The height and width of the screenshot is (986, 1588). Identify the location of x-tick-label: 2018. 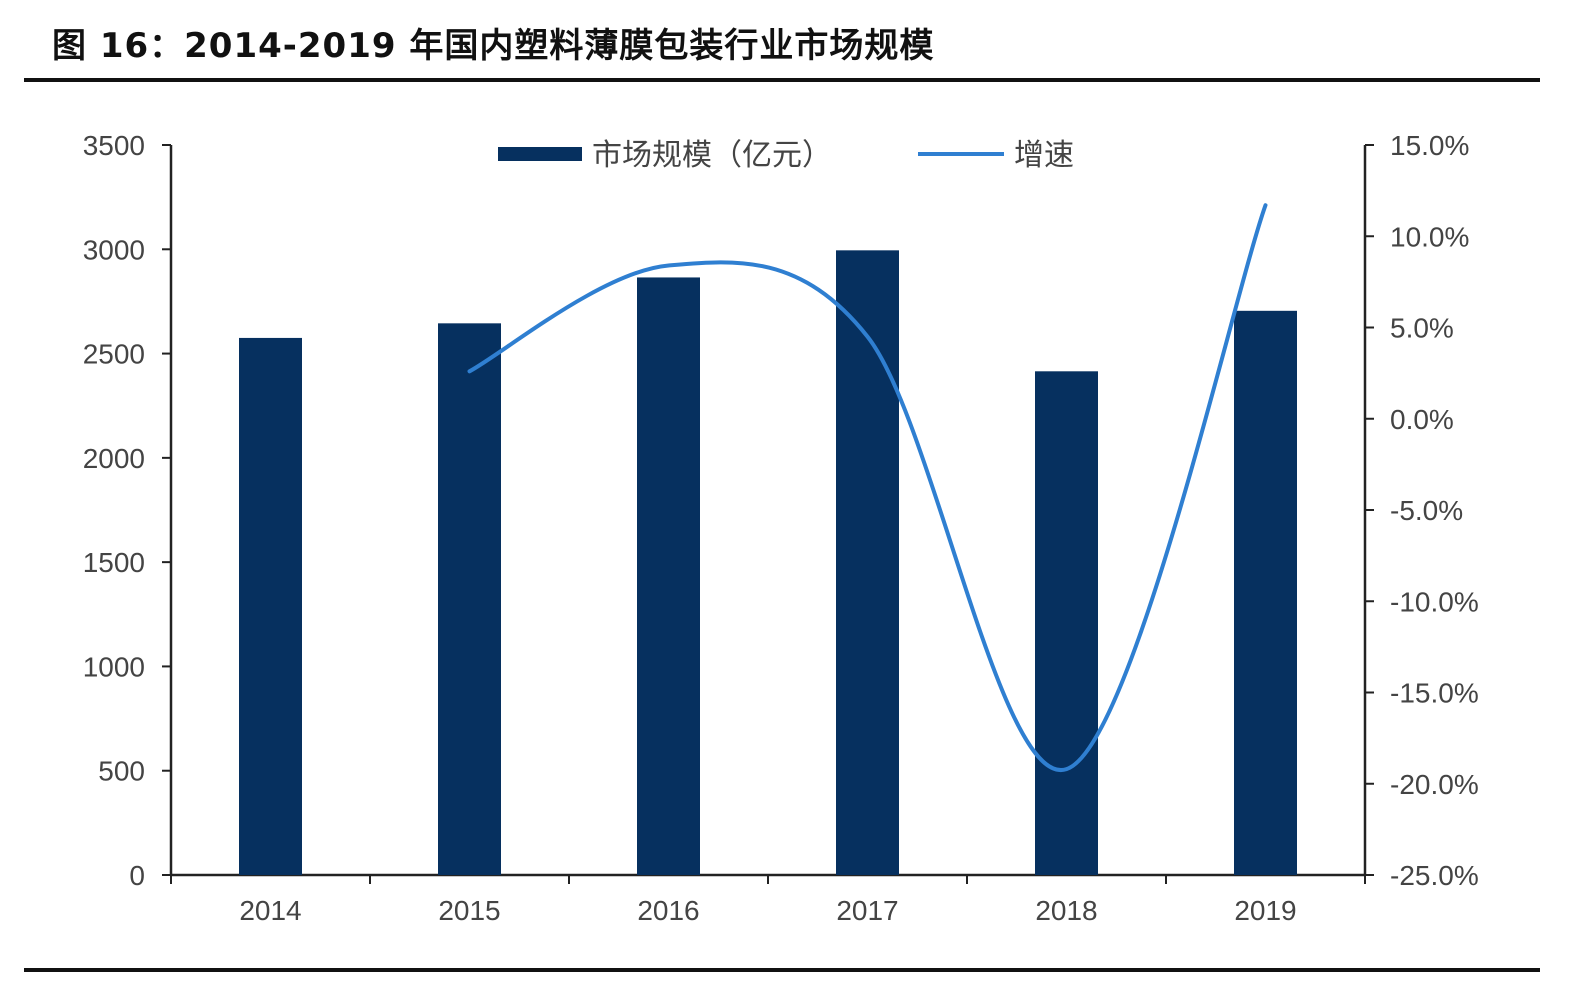
(1066, 910).